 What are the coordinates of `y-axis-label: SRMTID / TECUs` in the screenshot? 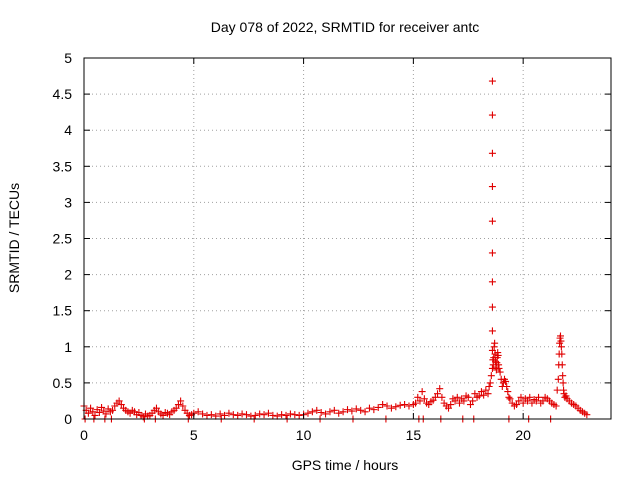 It's located at (14, 238).